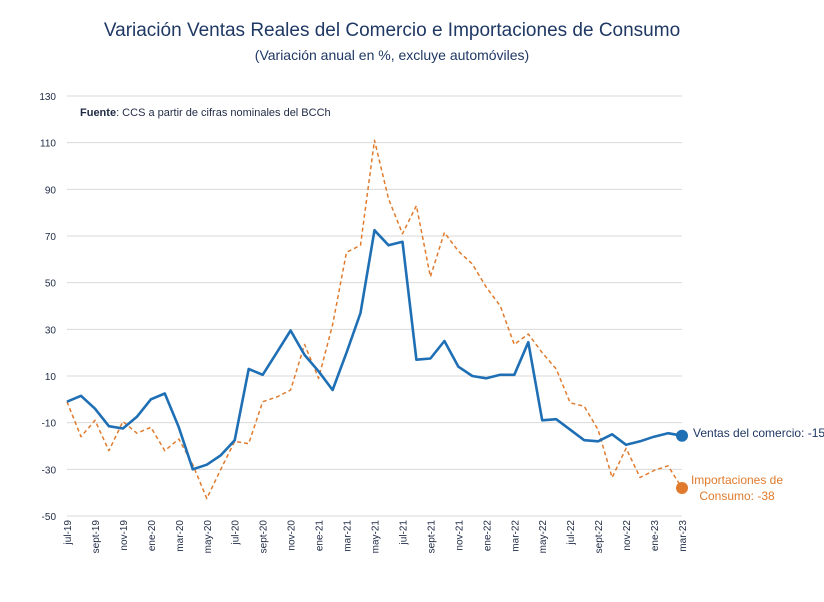 The image size is (824, 602). What do you see at coordinates (487, 536) in the screenshot?
I see `x-tick-label: ene-22` at bounding box center [487, 536].